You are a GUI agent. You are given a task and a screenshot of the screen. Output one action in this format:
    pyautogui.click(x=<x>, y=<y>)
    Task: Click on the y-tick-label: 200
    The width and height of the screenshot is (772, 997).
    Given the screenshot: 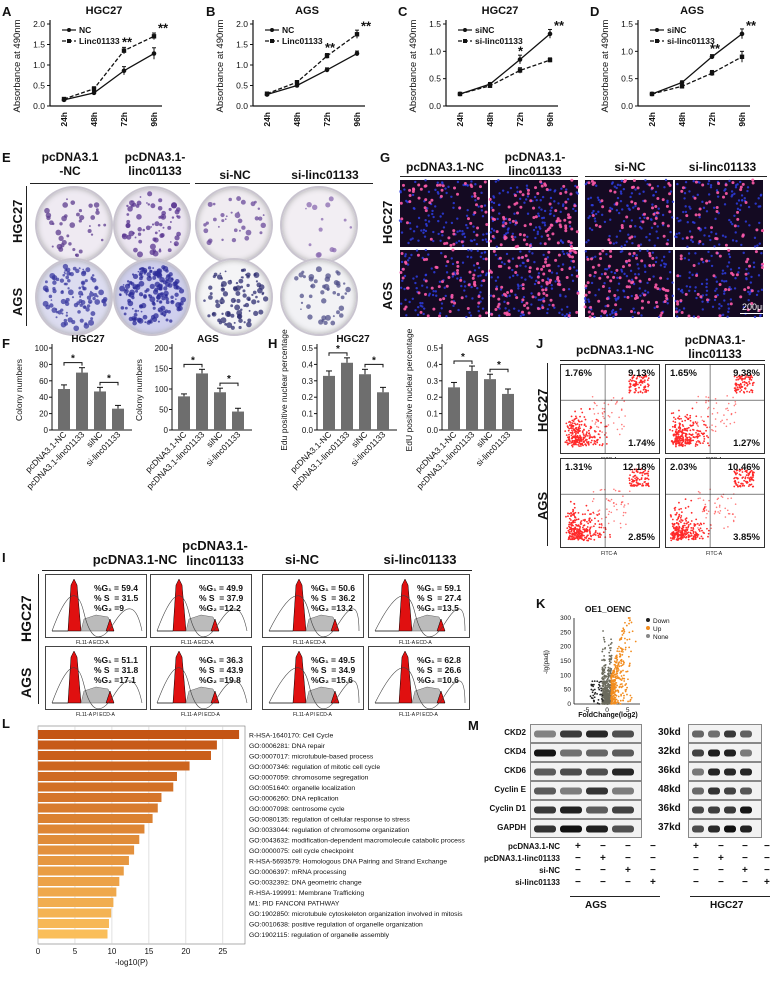 What is the action you would take?
    pyautogui.click(x=565, y=647)
    